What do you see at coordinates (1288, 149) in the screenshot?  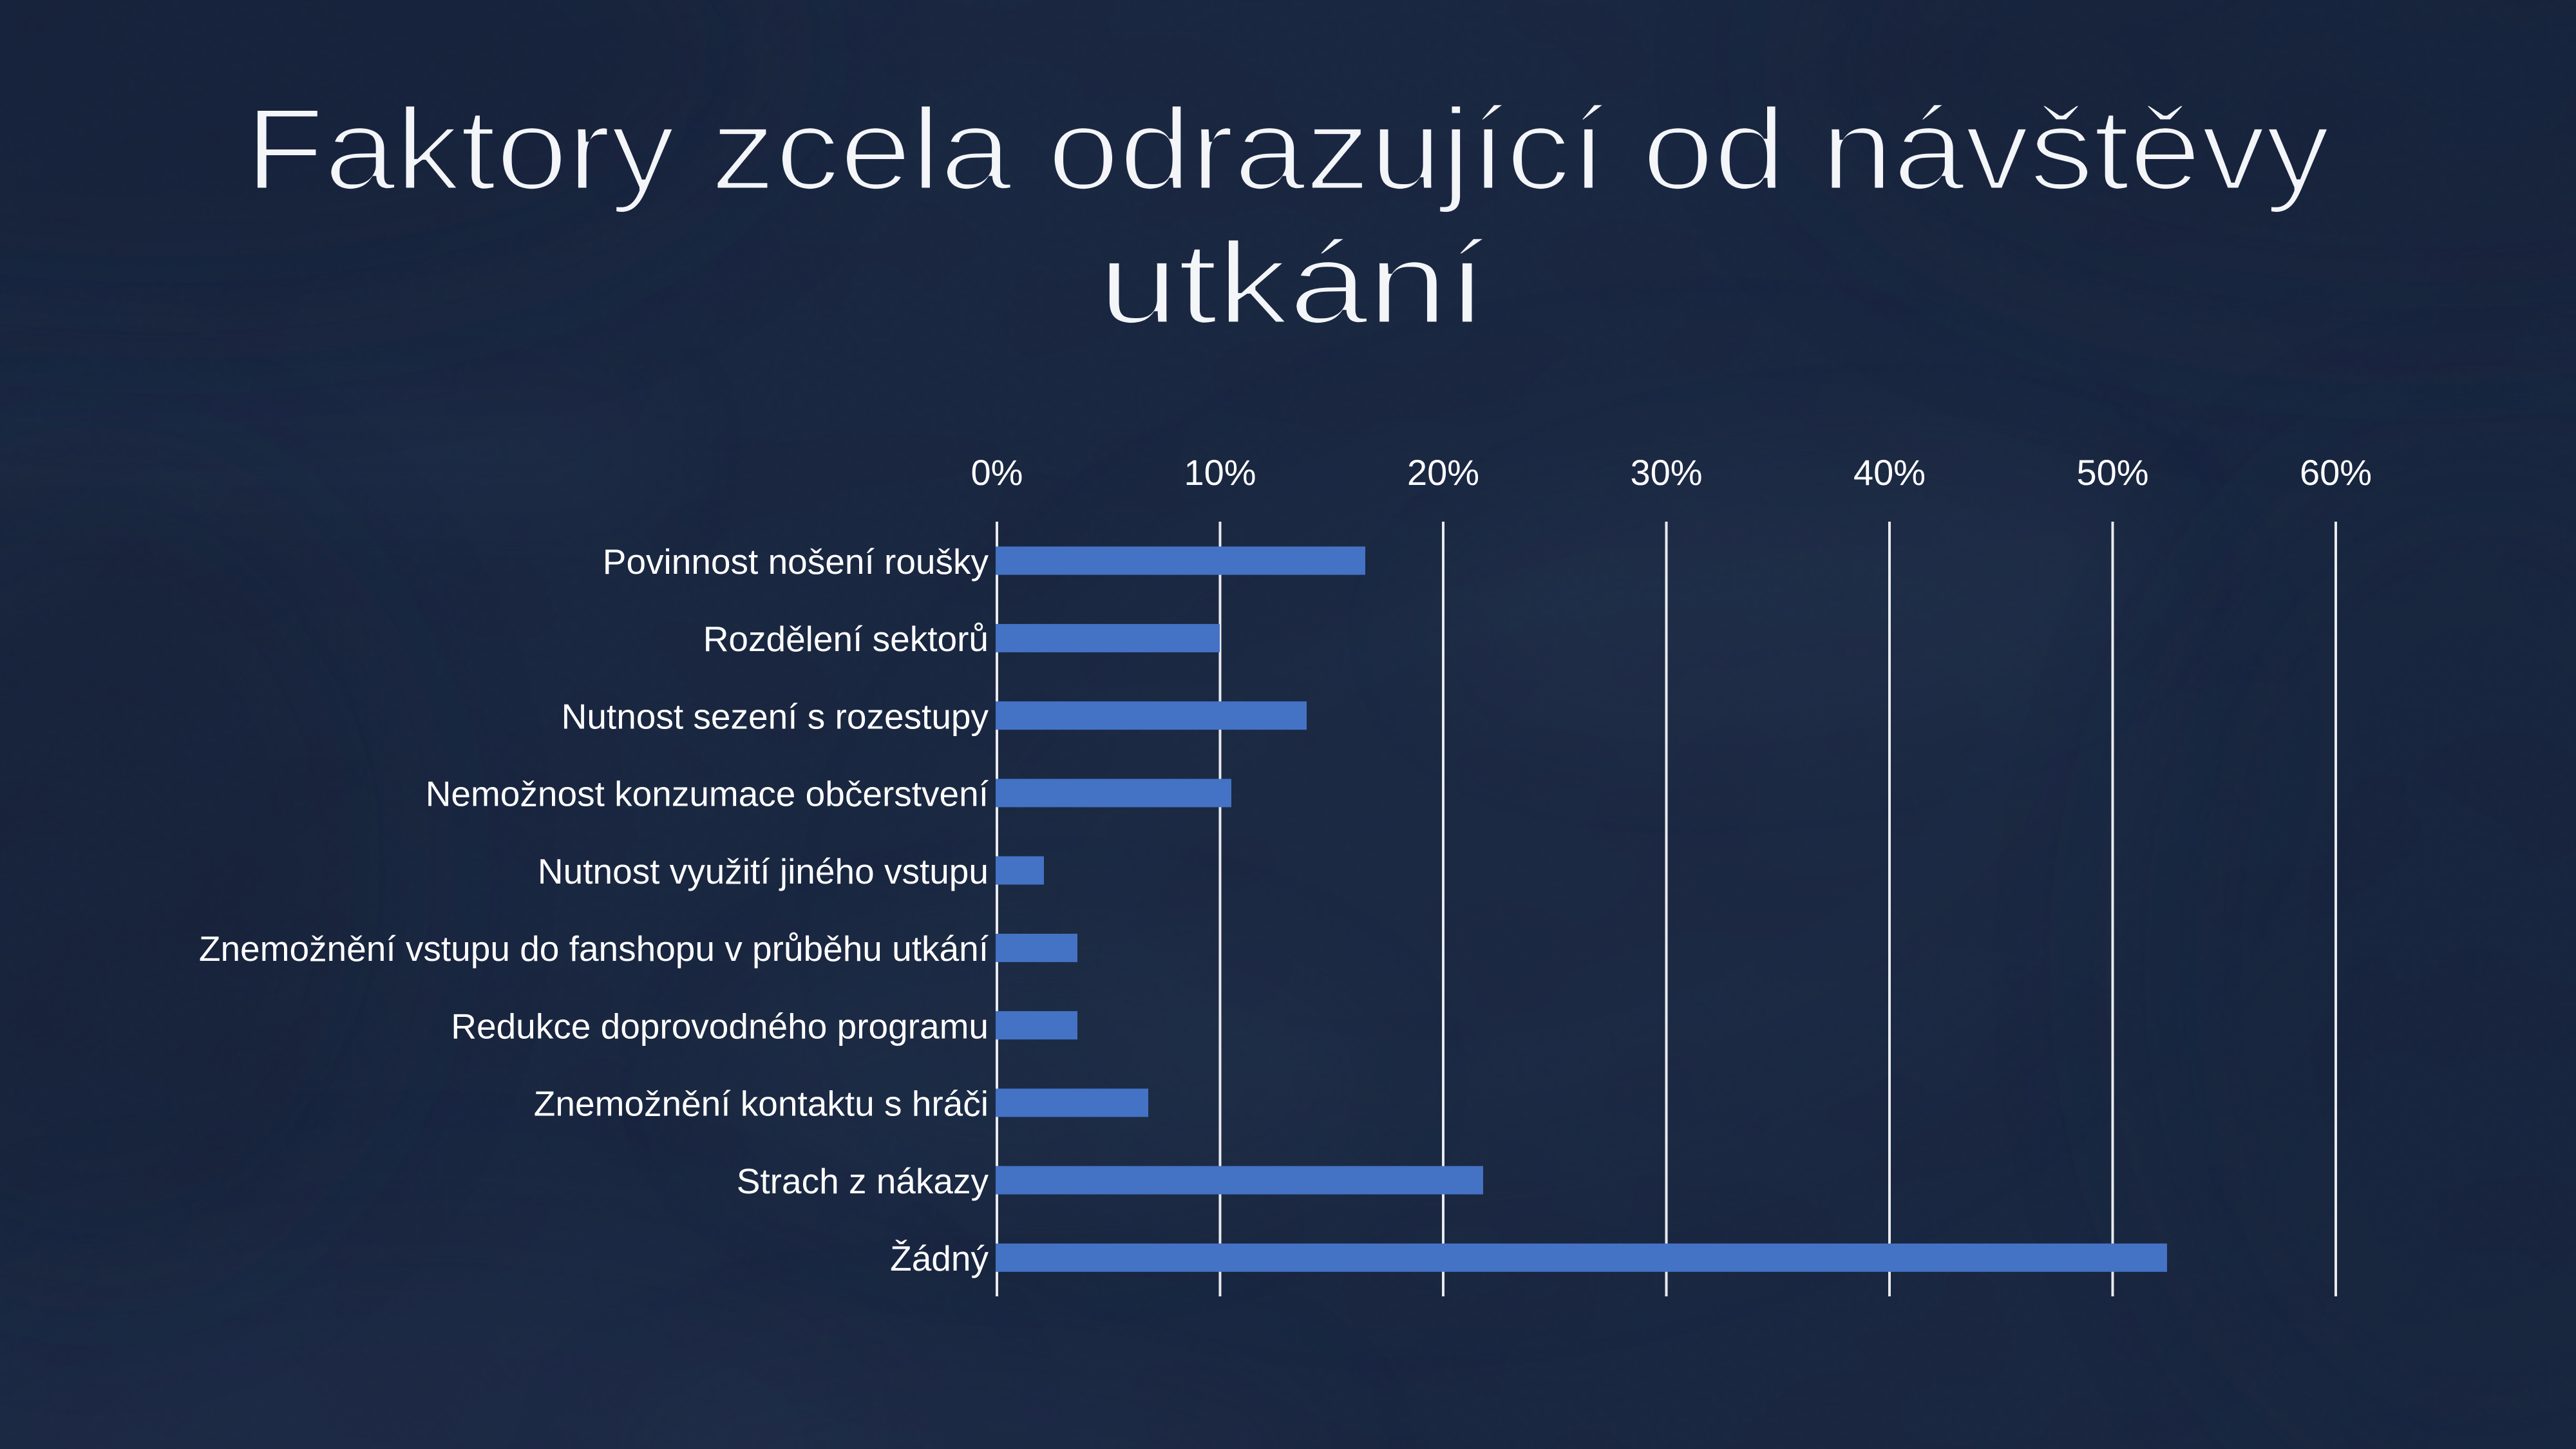 I see `svg-text:Faktory zcela odrazující od ná: Faktory zcela odrazující od návštěvy` at bounding box center [1288, 149].